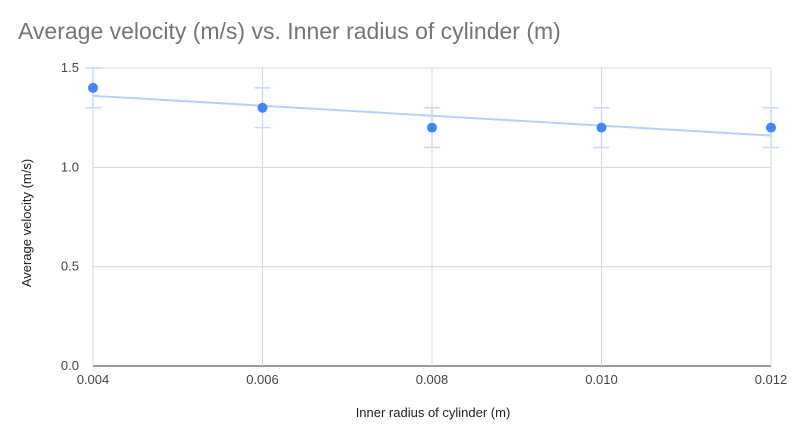  Describe the element at coordinates (70, 365) in the screenshot. I see `y-tick-label: 0.0` at that location.